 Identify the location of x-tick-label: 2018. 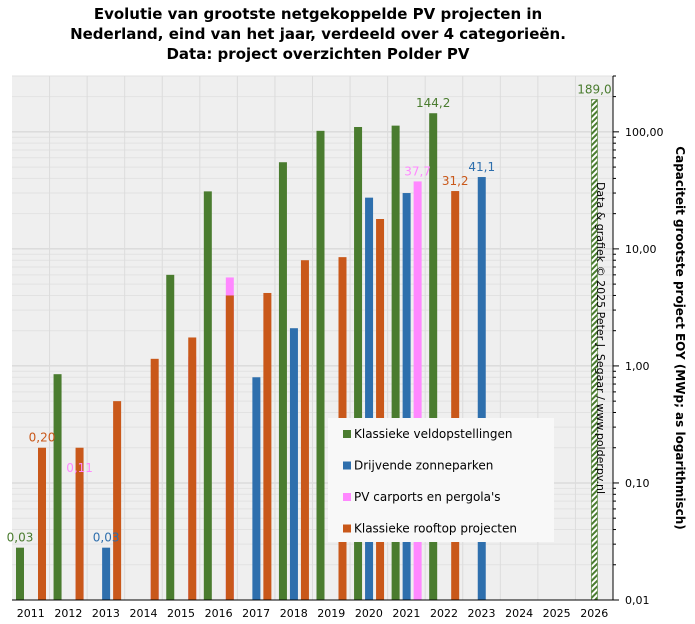
(294, 613).